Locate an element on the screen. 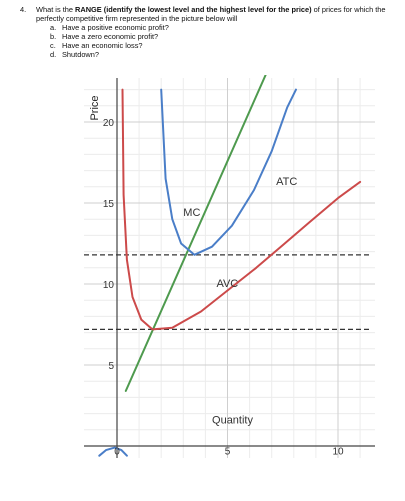 Image resolution: width=405 pixels, height=501 pixels. option-letter: a. is located at coordinates (53, 27).